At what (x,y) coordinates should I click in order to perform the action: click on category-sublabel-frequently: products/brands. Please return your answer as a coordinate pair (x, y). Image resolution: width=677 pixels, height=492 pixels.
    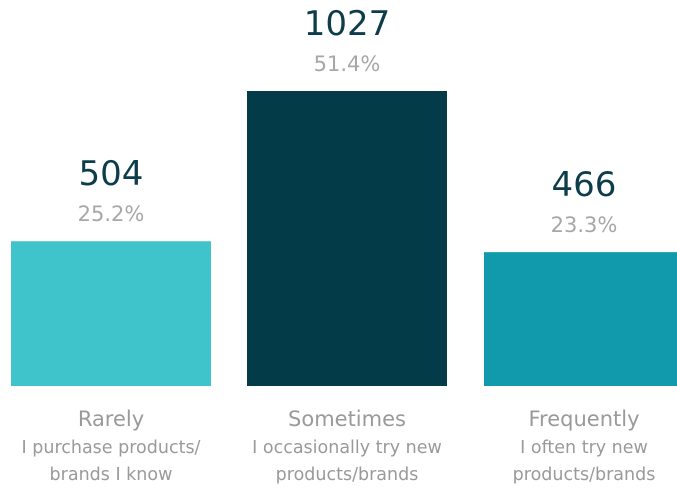
    Looking at the image, I should click on (584, 475).